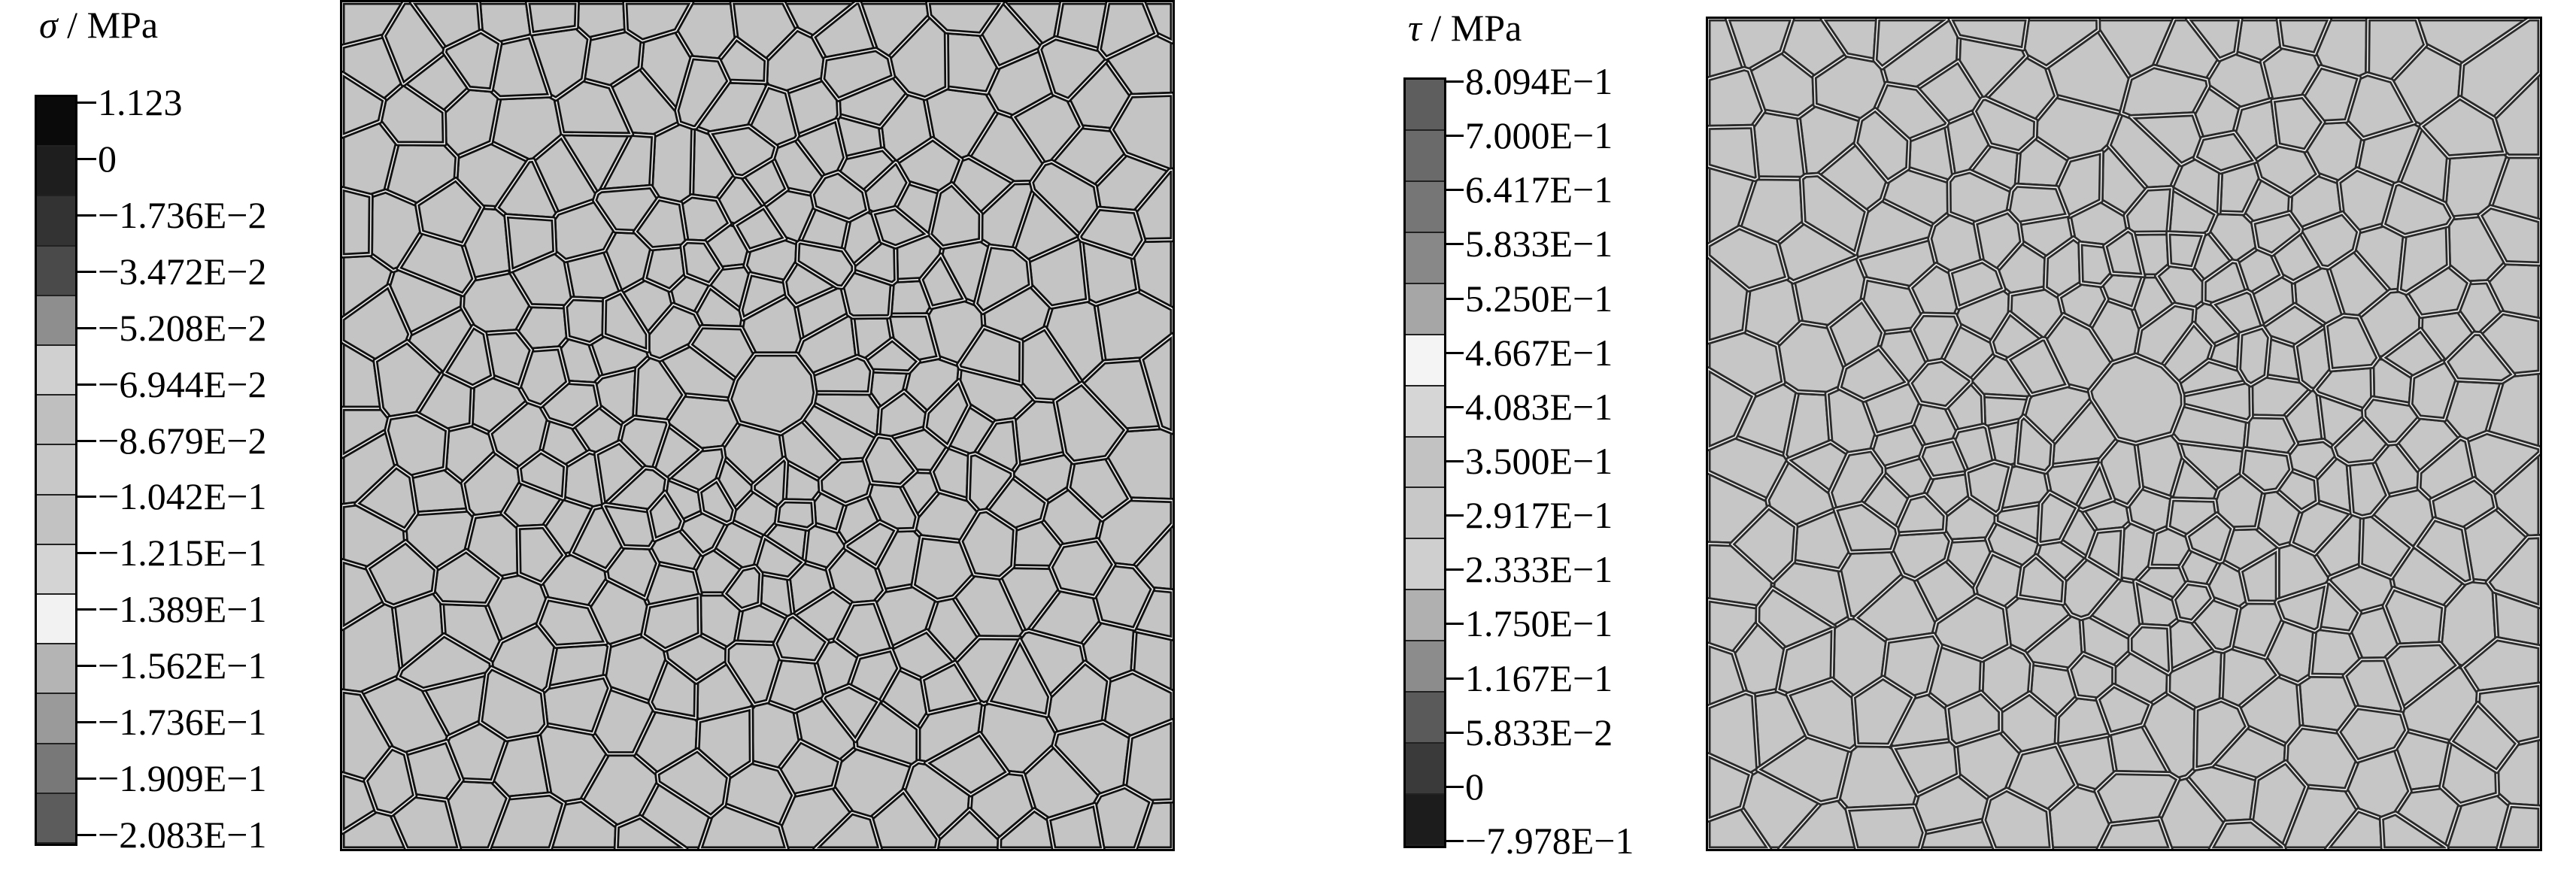 The width and height of the screenshot is (2576, 876). What do you see at coordinates (1539, 244) in the screenshot?
I see `tau-colorbar-label: 5.833E−1` at bounding box center [1539, 244].